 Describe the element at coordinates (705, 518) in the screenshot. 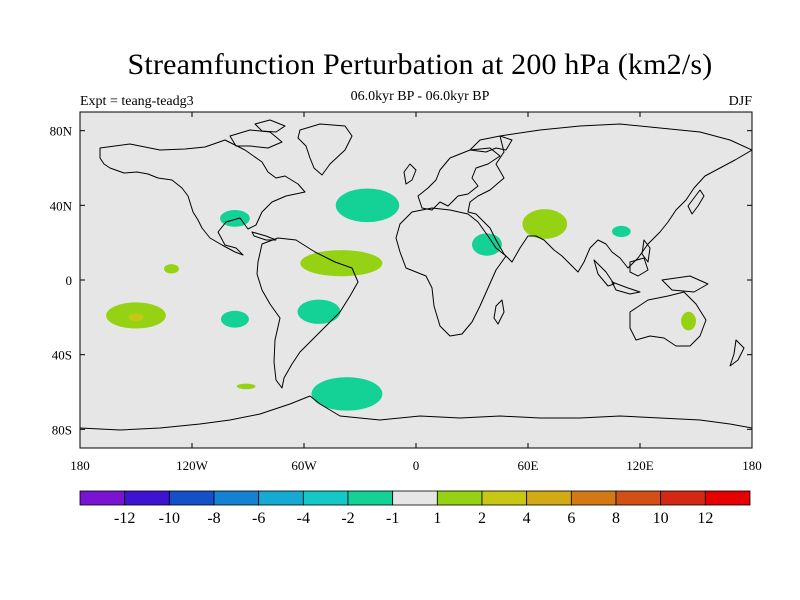

I see `colorbar-label: 12` at that location.